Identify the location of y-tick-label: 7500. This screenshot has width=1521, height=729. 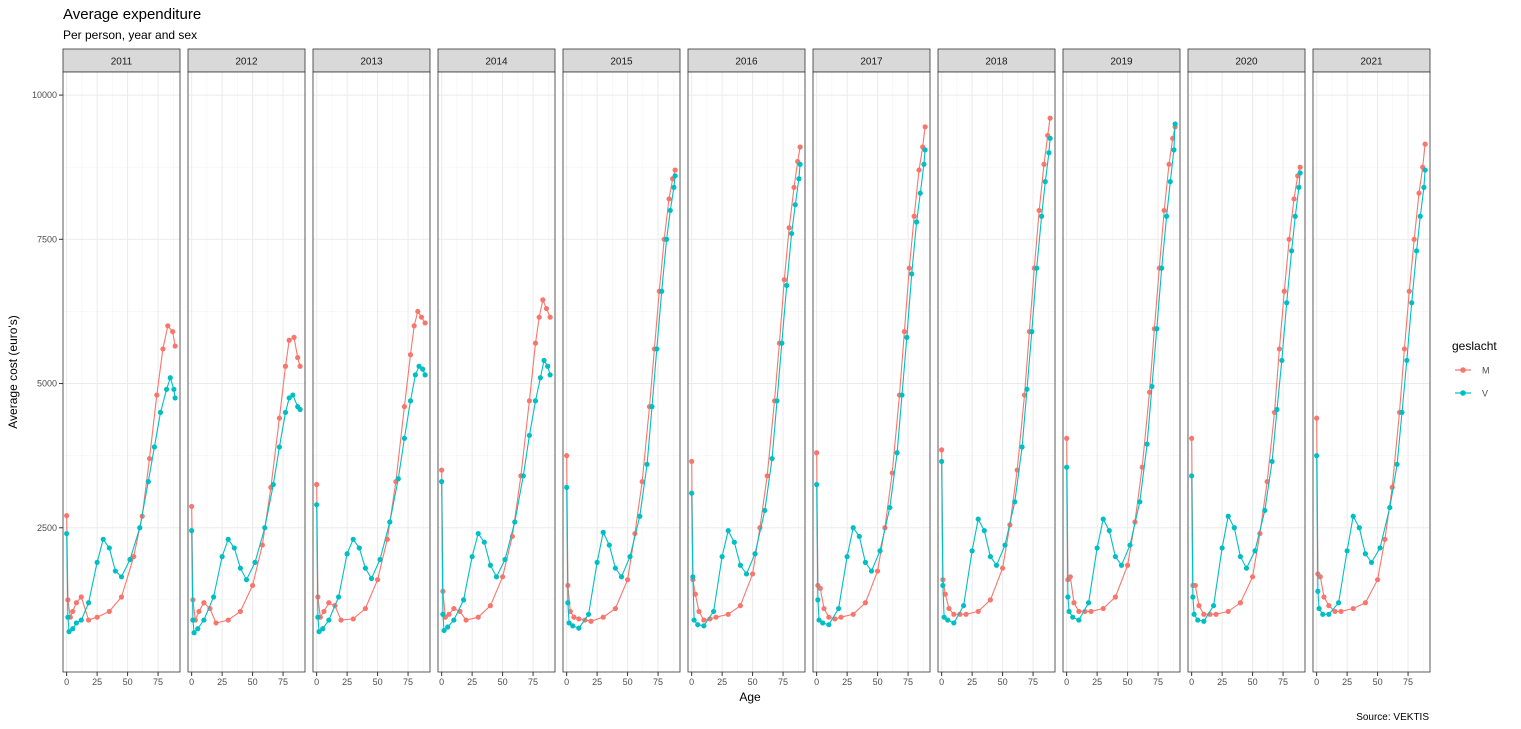
(47, 239).